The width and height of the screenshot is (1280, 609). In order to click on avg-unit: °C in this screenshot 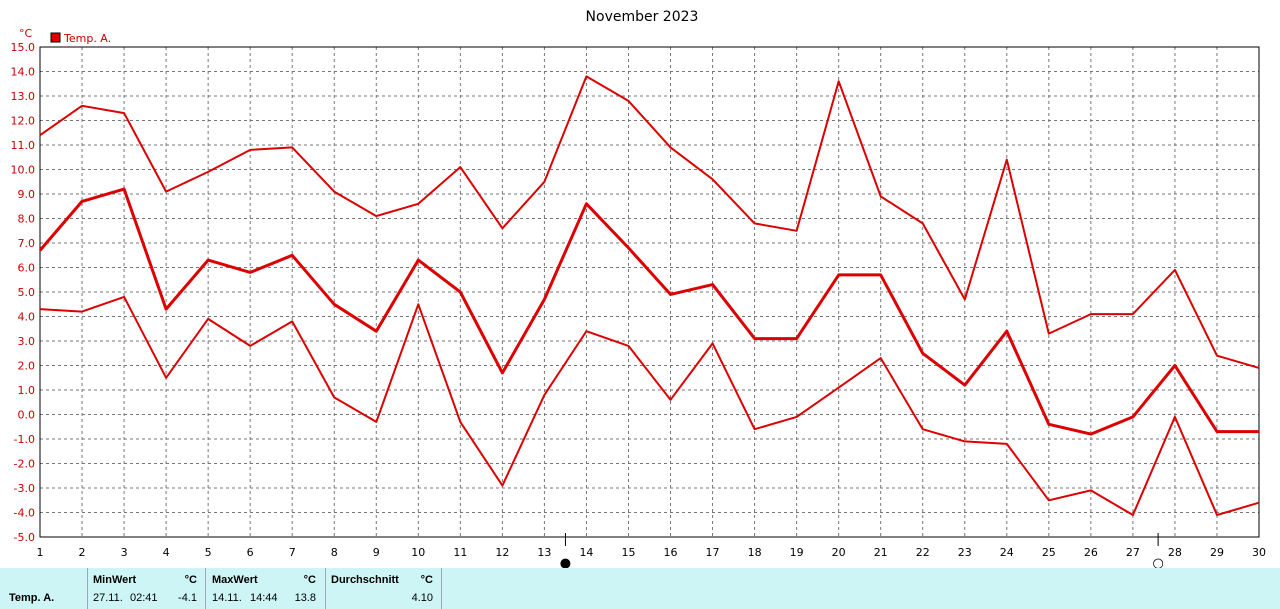, I will do `click(426, 580)`.